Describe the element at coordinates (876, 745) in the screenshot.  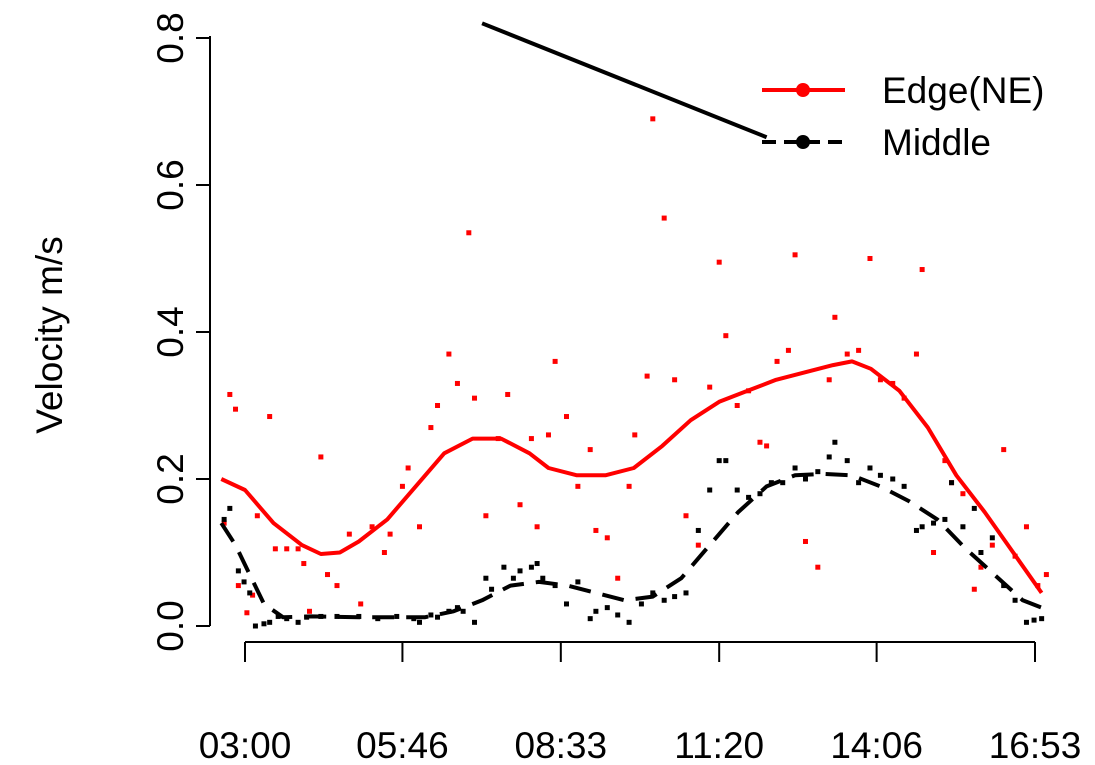
I see `x-tick-label: 14:06` at that location.